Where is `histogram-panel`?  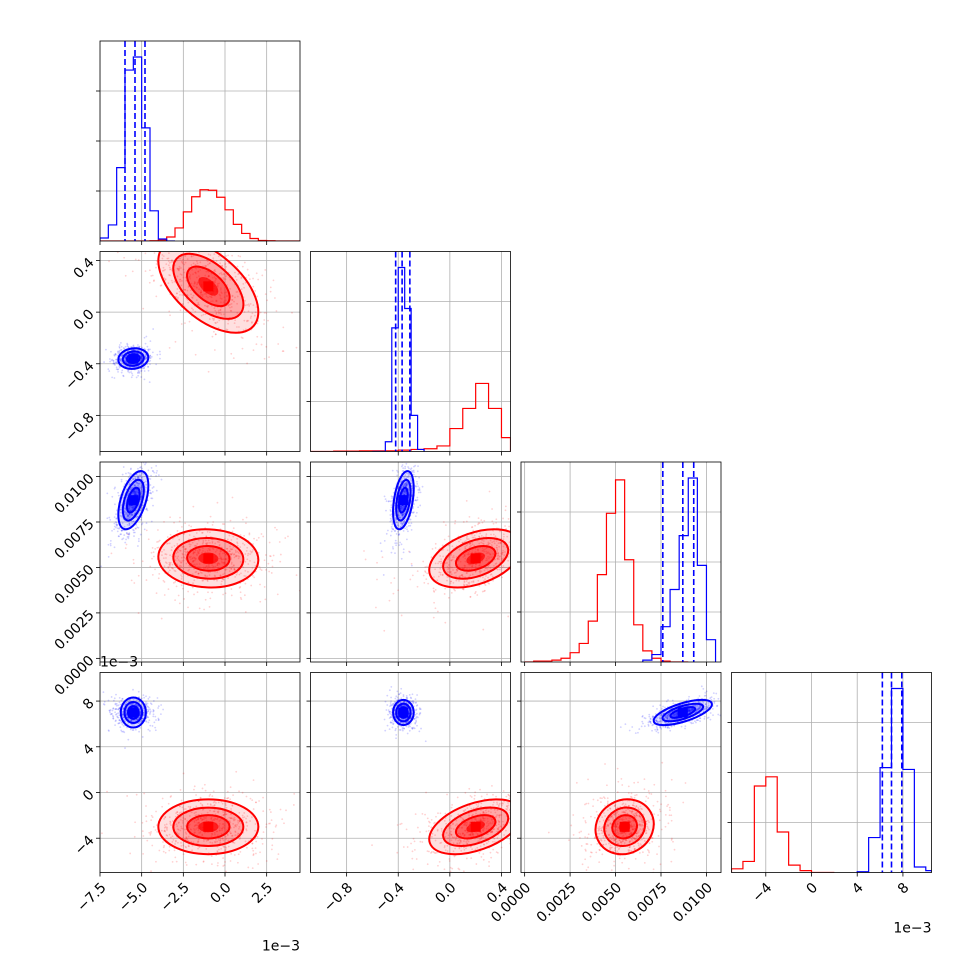
histogram-panel is located at coordinates (200, 141).